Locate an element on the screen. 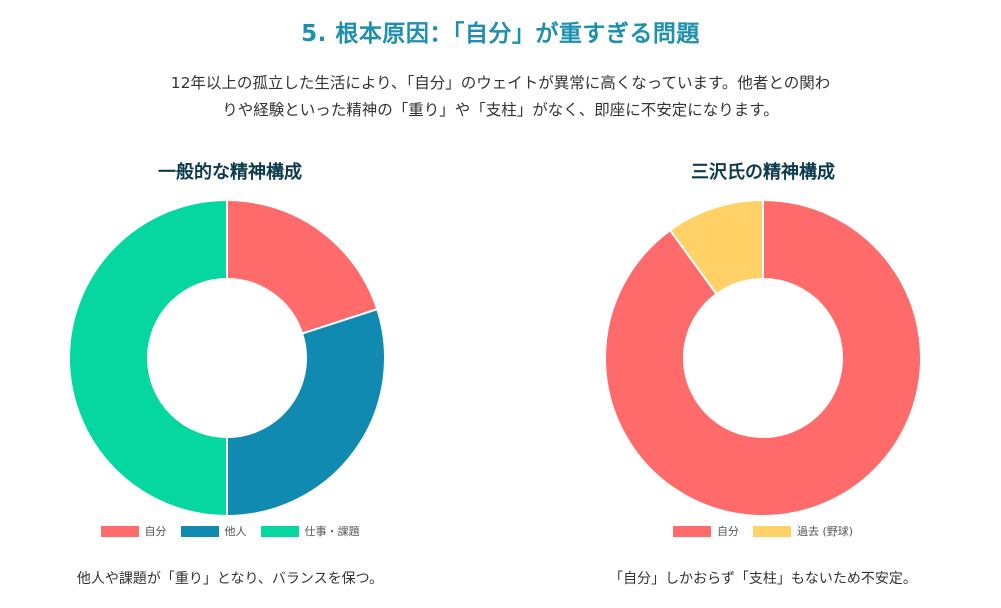 This screenshot has height=608, width=1001. legend-item: 他人 is located at coordinates (213, 531).